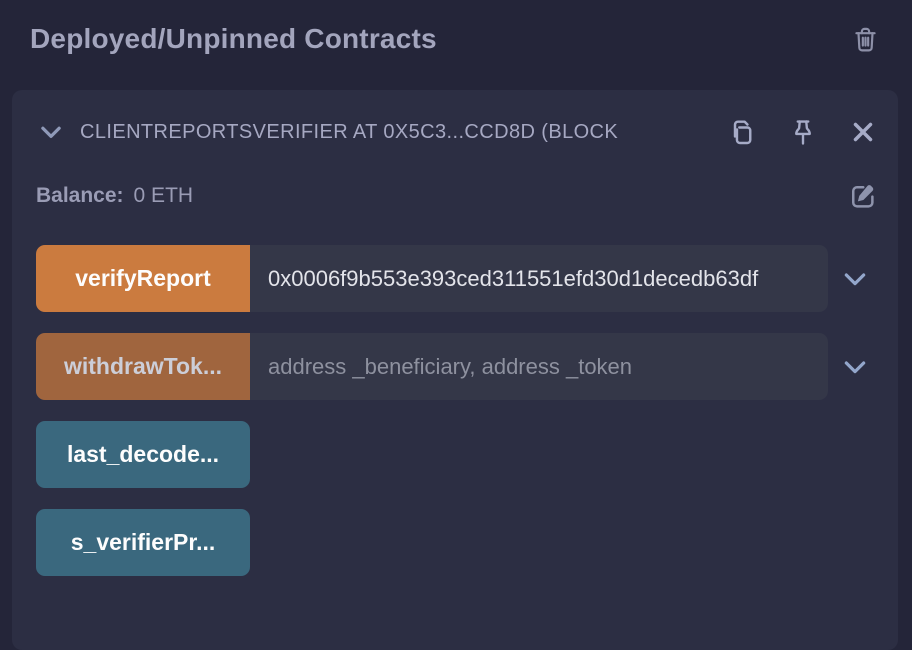  I want to click on pin-contract-button, so click(803, 132).